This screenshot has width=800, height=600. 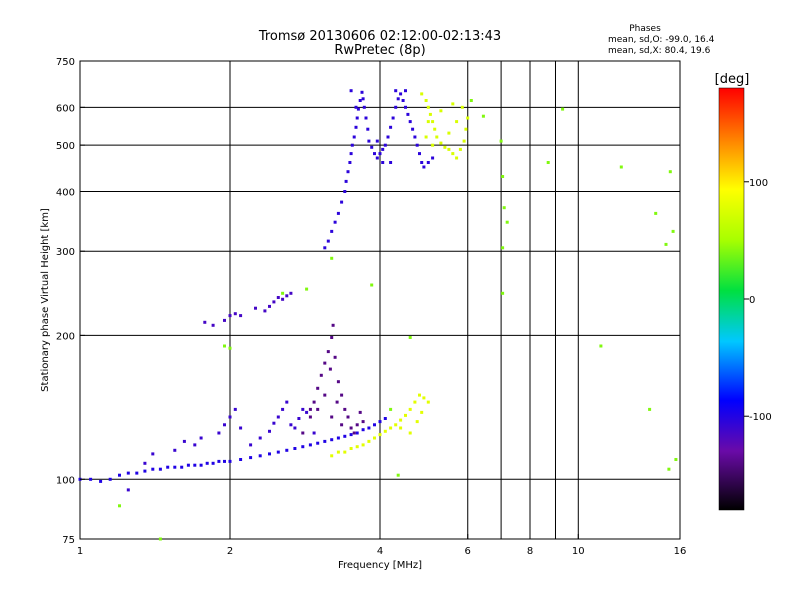 What do you see at coordinates (379, 36) in the screenshot?
I see `chart-title-line1: Tromsø 20130606 02:12:00-02:13:43` at bounding box center [379, 36].